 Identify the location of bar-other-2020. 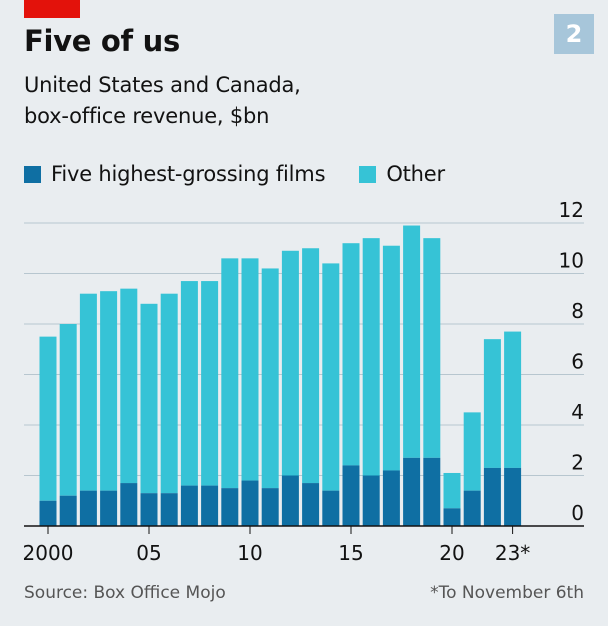
(452, 490).